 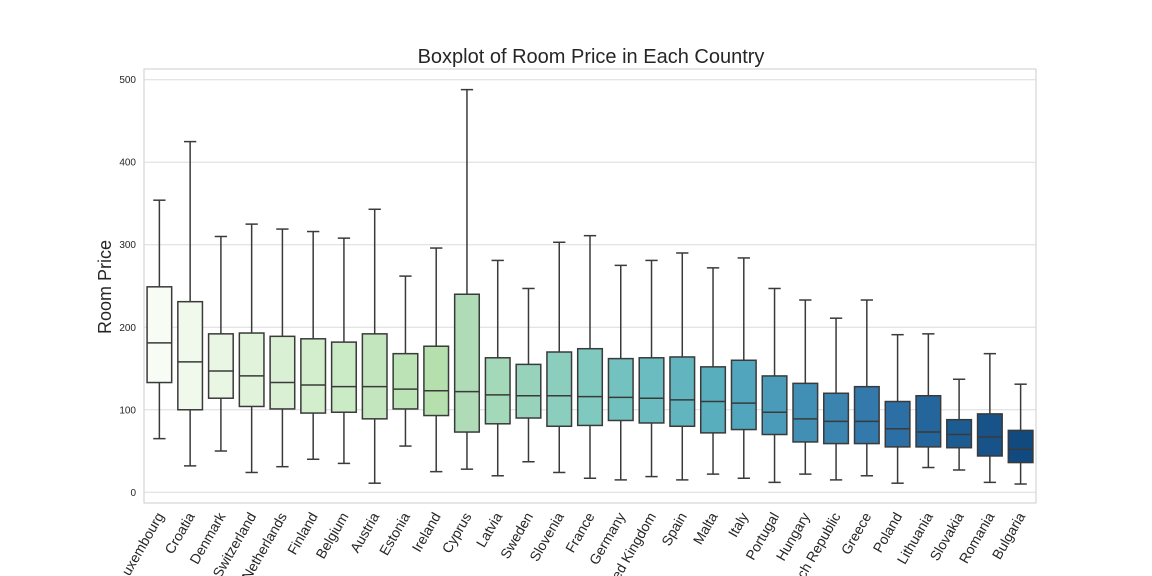 What do you see at coordinates (133, 493) in the screenshot?
I see `y-tick-label: 0` at bounding box center [133, 493].